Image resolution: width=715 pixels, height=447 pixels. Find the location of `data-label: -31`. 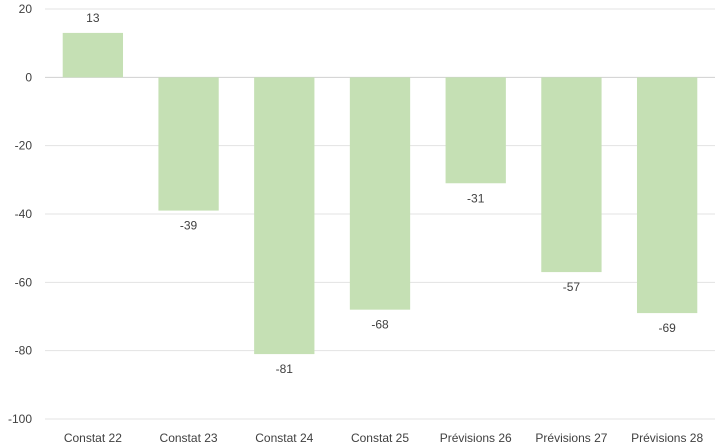

data-label: -31 is located at coordinates (476, 198).